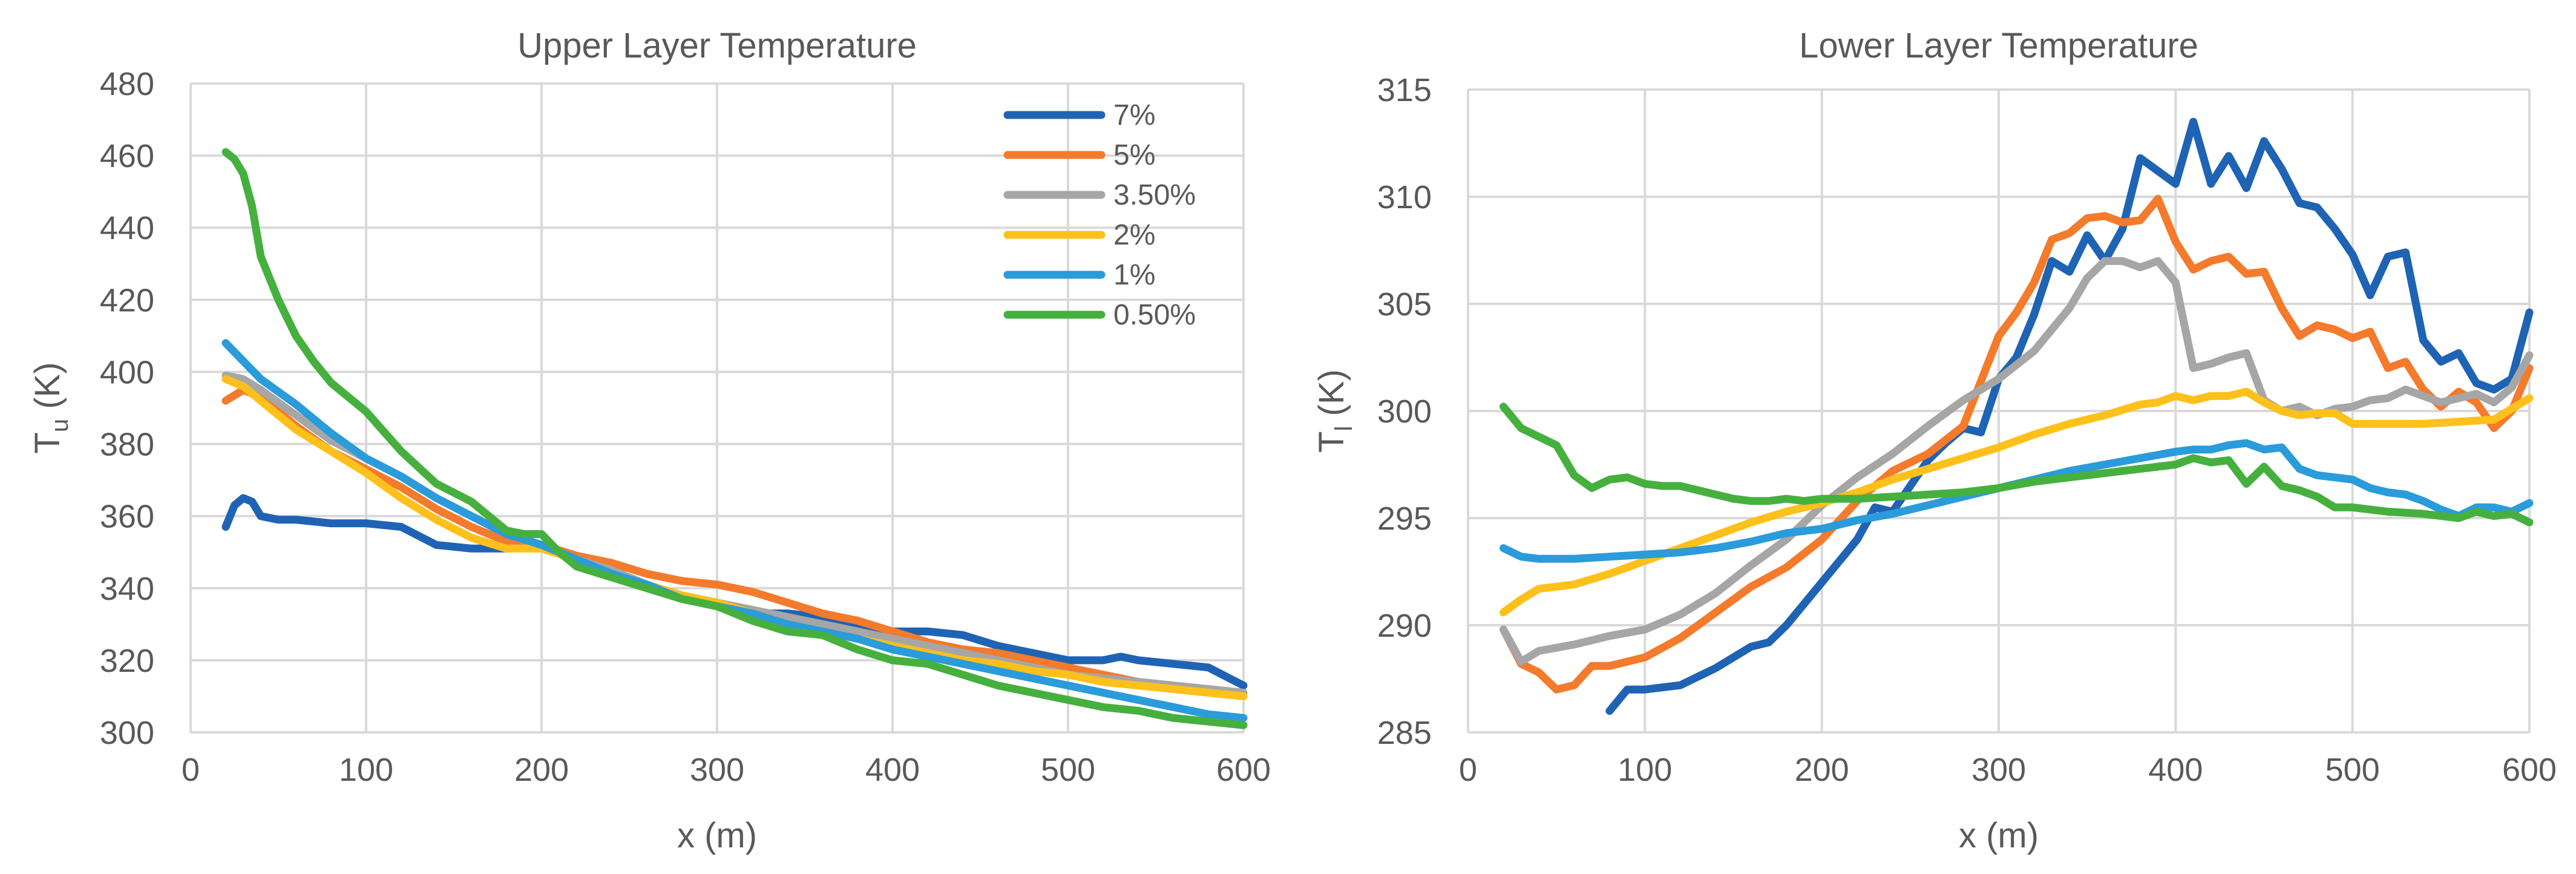  What do you see at coordinates (127, 589) in the screenshot?
I see `y-tick-label: 340` at bounding box center [127, 589].